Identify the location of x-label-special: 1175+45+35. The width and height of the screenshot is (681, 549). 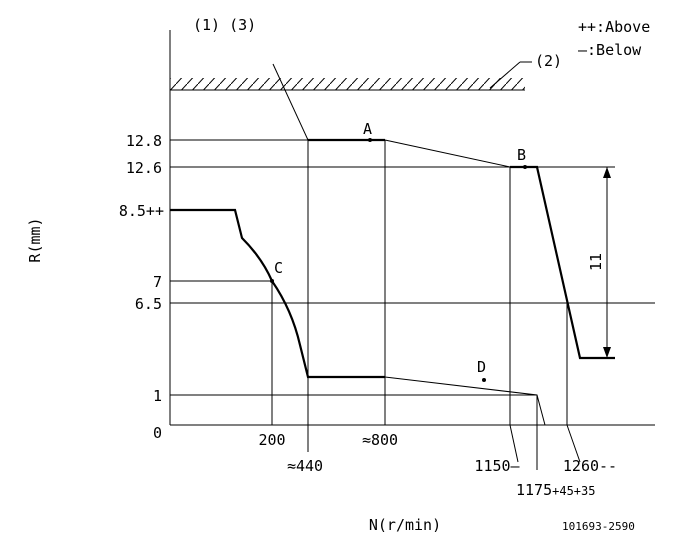
(555, 490).